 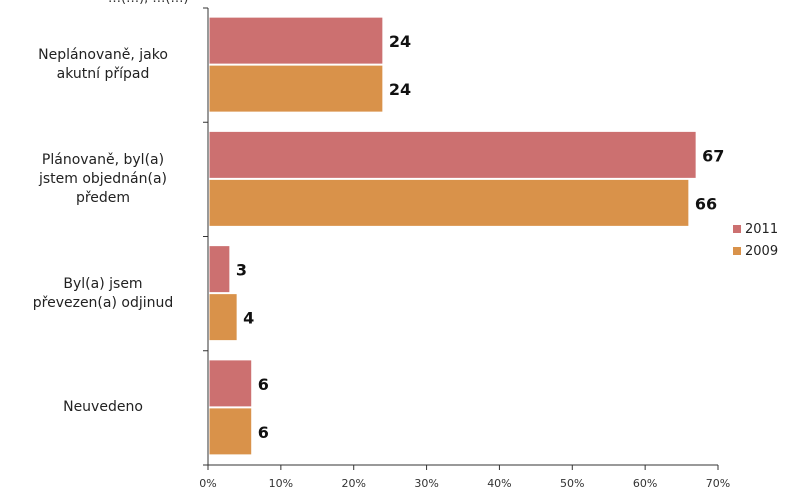 I want to click on legend-label-2011: 2011, so click(x=761, y=229).